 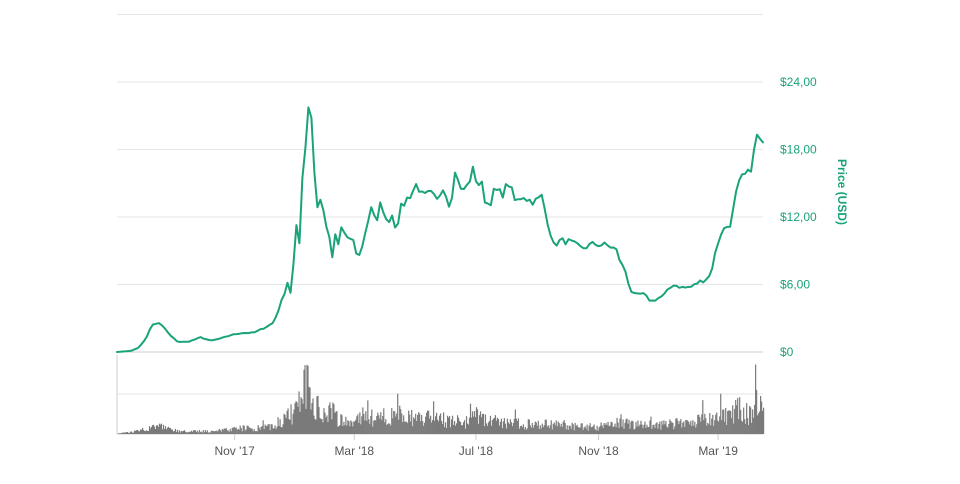 What do you see at coordinates (718, 451) in the screenshot?
I see `x-tick-label: Mar '19` at bounding box center [718, 451].